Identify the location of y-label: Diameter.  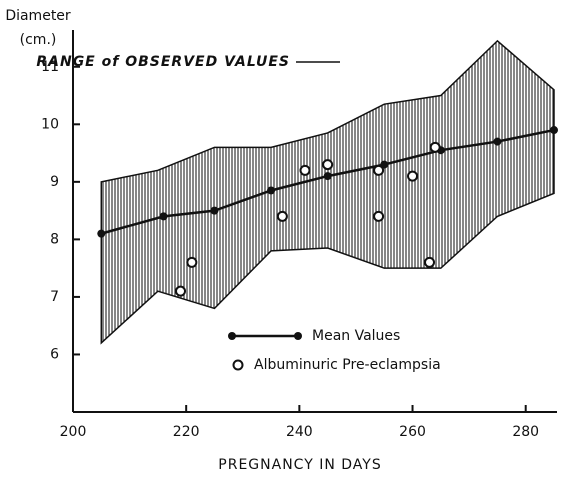
(38, 16).